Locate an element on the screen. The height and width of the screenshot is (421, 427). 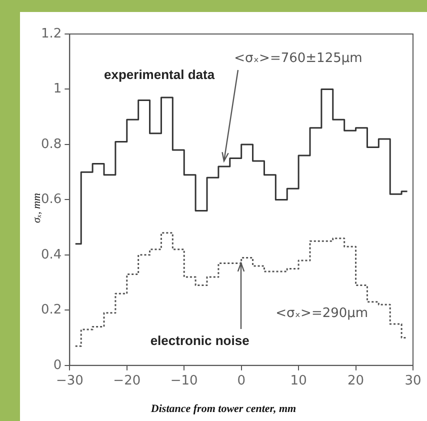
x-axis-title: Distance from tower center, mm is located at coordinates (224, 409).